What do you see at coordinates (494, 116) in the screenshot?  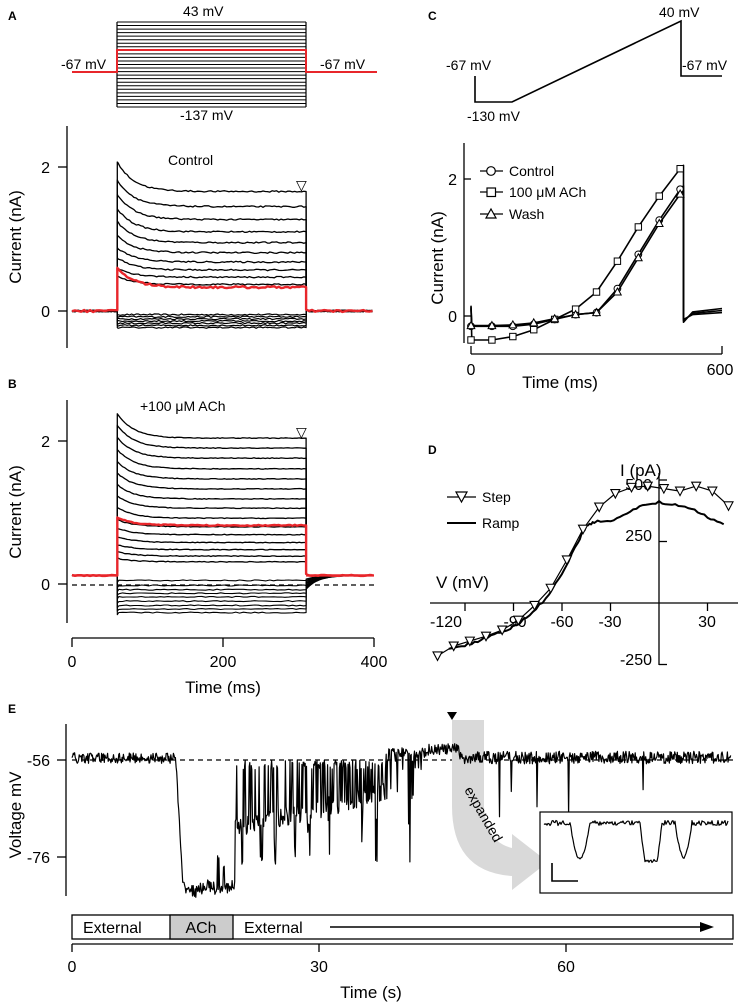 I see `c-low-label: -130 mV` at bounding box center [494, 116].